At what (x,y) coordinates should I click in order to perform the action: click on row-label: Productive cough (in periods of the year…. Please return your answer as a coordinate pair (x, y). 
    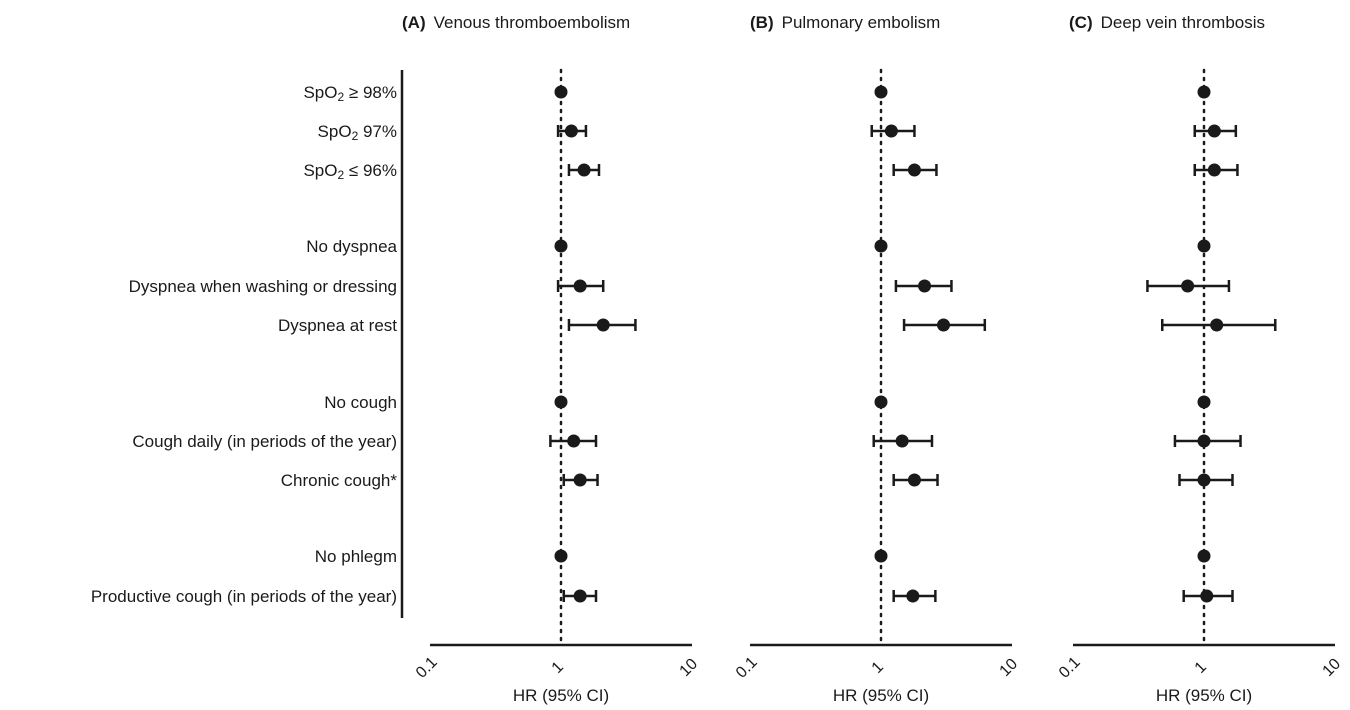
    Looking at the image, I should click on (244, 596).